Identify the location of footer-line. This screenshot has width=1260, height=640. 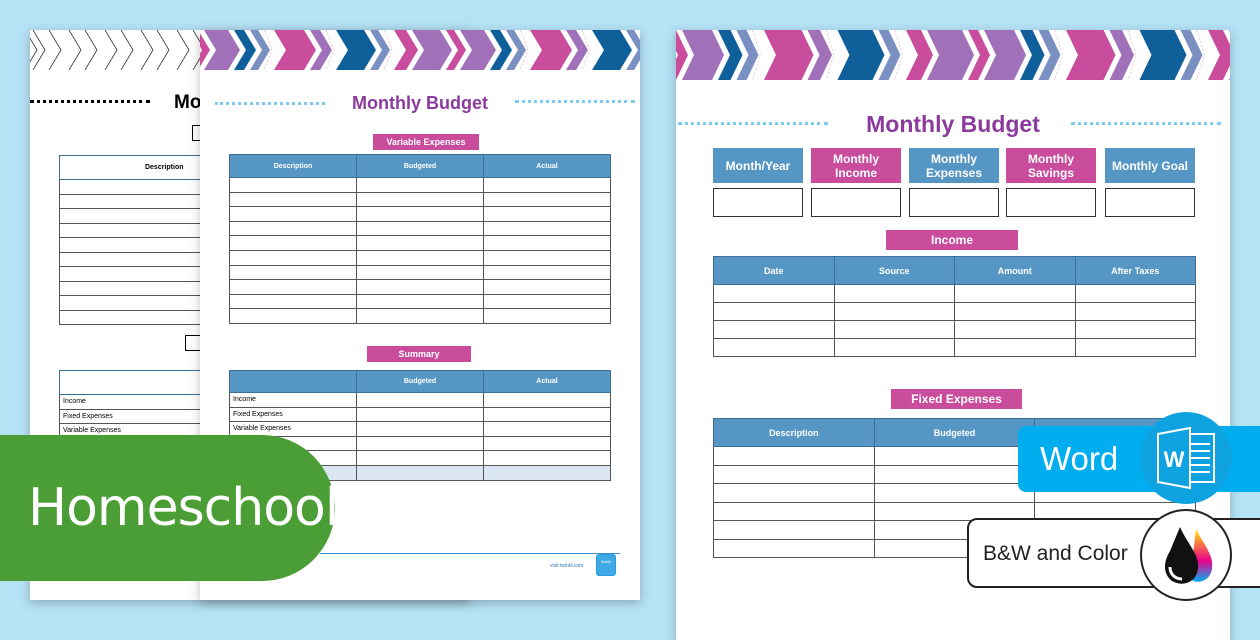
(470, 553).